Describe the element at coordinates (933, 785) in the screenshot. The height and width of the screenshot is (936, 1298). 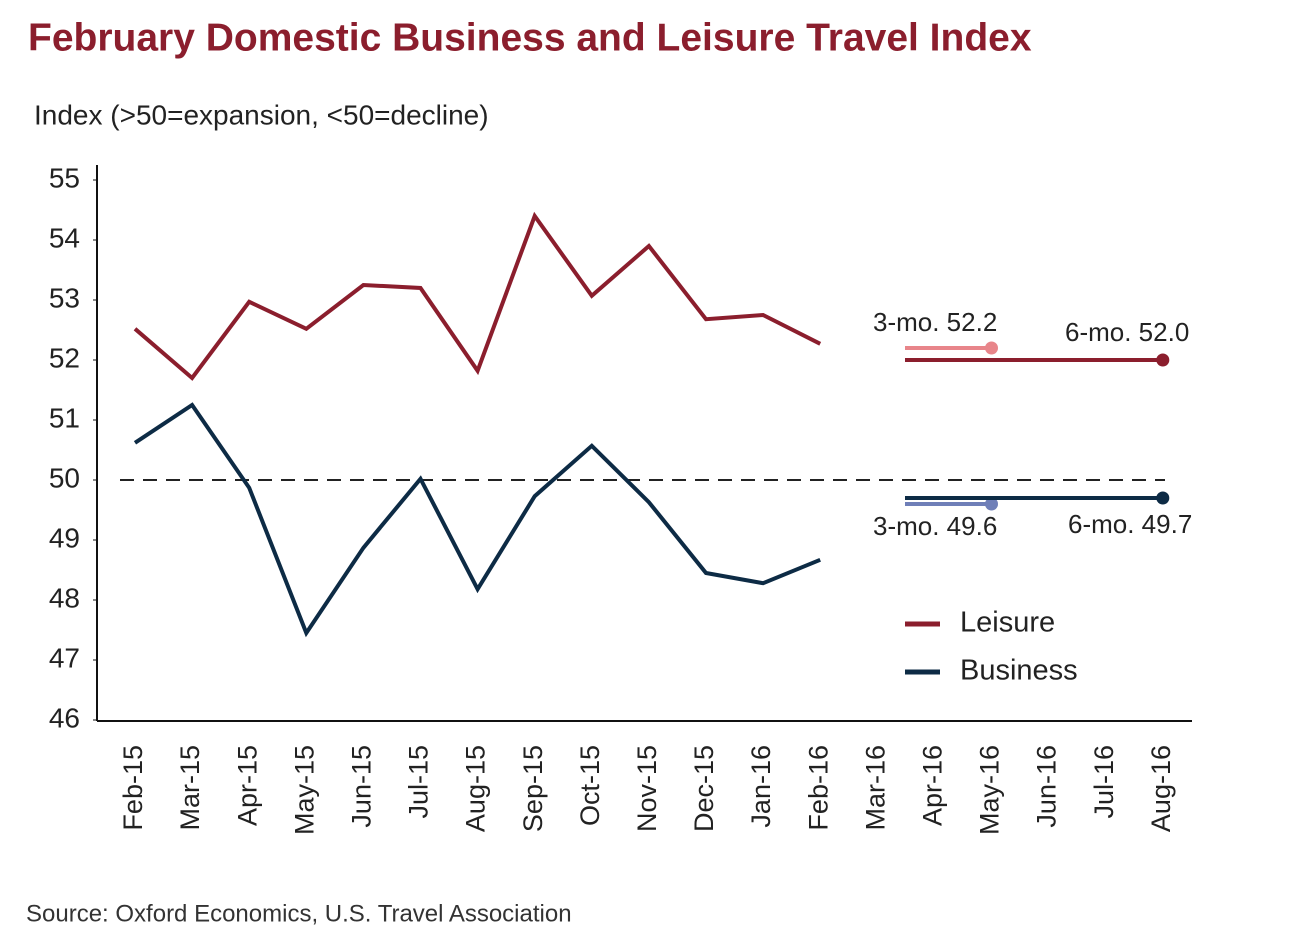
I see `x-tick-label: Apr-16` at that location.